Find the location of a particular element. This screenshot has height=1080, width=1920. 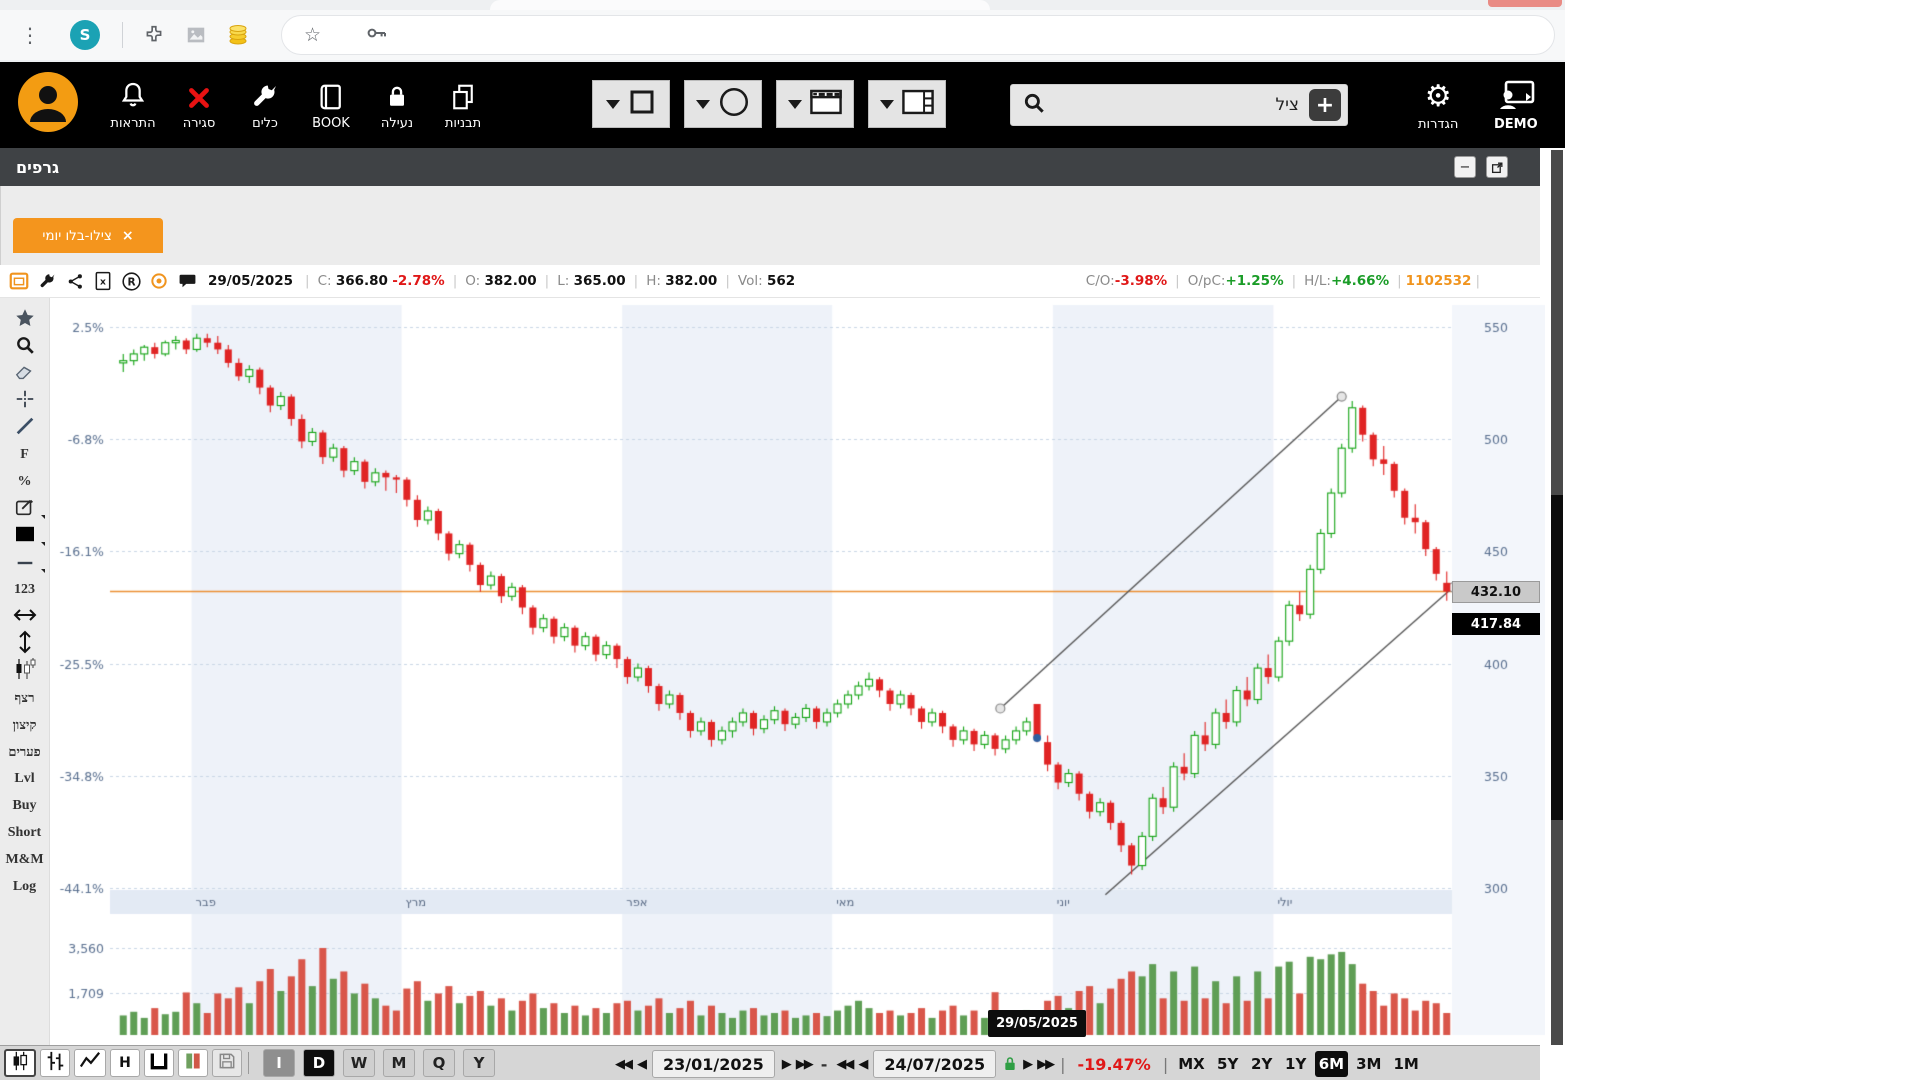

browser-menu-icon: ⋮ is located at coordinates (30, 35).